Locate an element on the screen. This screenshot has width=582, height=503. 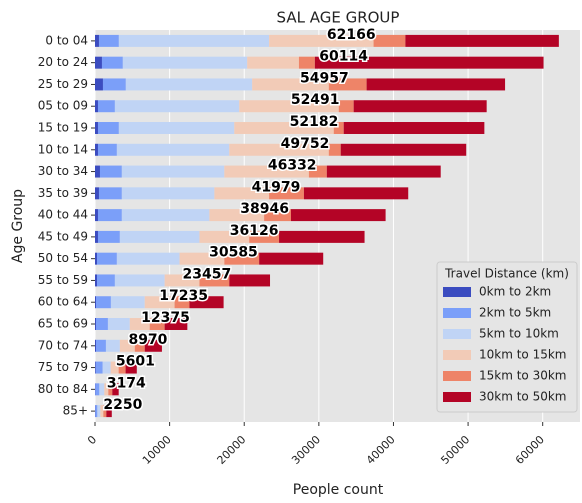
y-tick-label: 35 to 39 is located at coordinates (63, 193).